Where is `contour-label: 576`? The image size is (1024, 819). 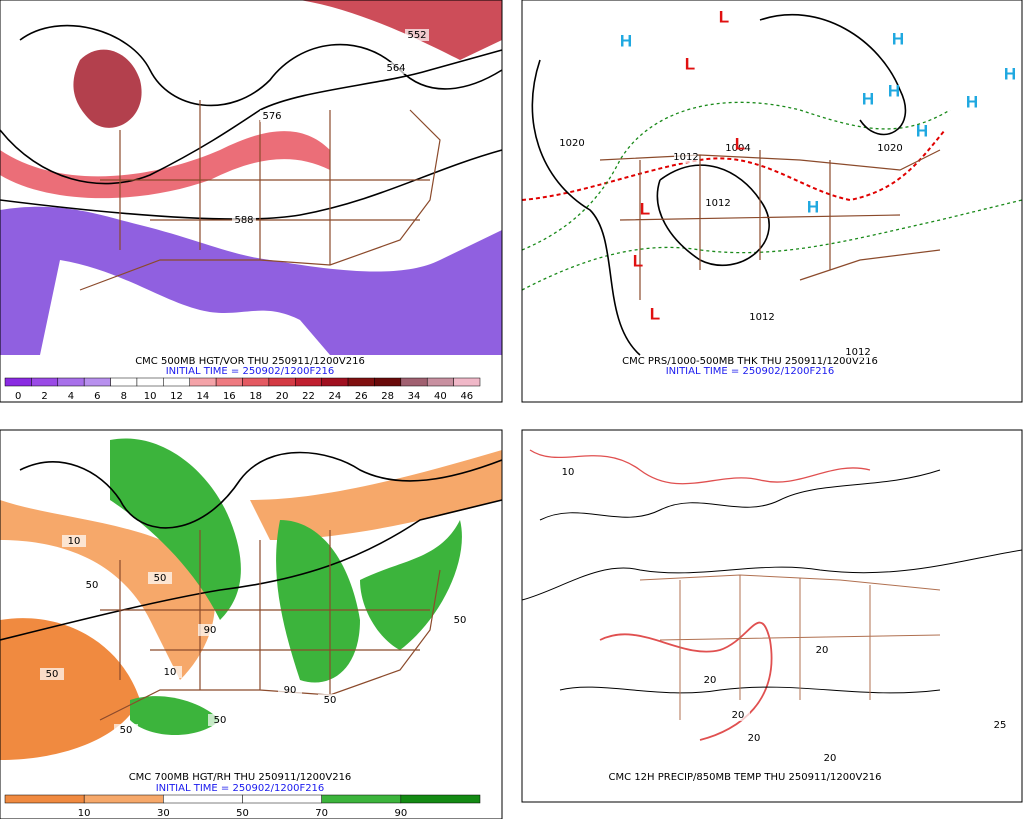 contour-label: 576 is located at coordinates (271, 116).